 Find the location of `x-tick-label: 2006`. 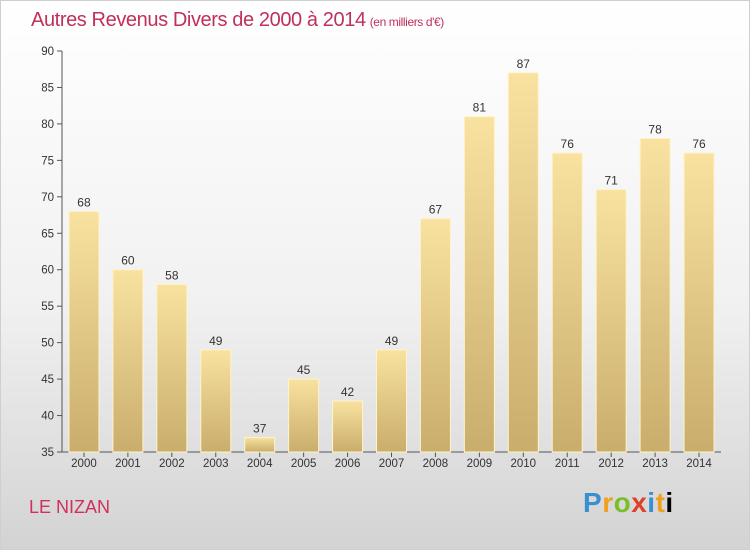

x-tick-label: 2006 is located at coordinates (348, 464).